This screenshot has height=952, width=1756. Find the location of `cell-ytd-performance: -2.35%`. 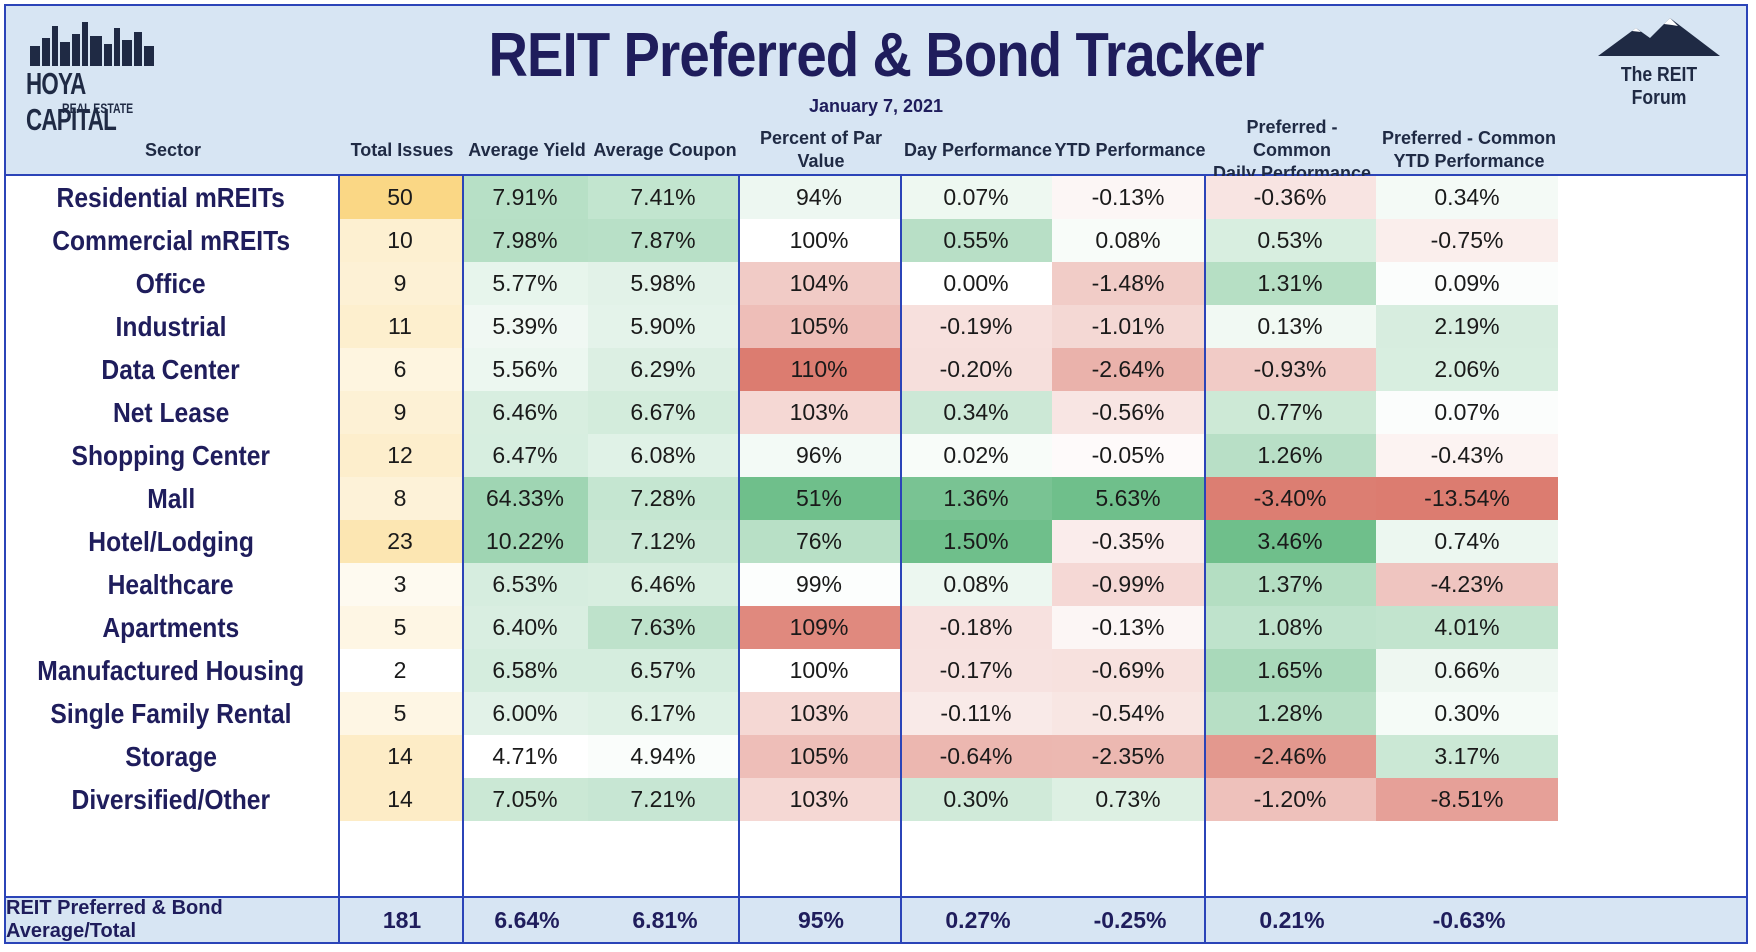

cell-ytd-performance: -2.35% is located at coordinates (1128, 756).